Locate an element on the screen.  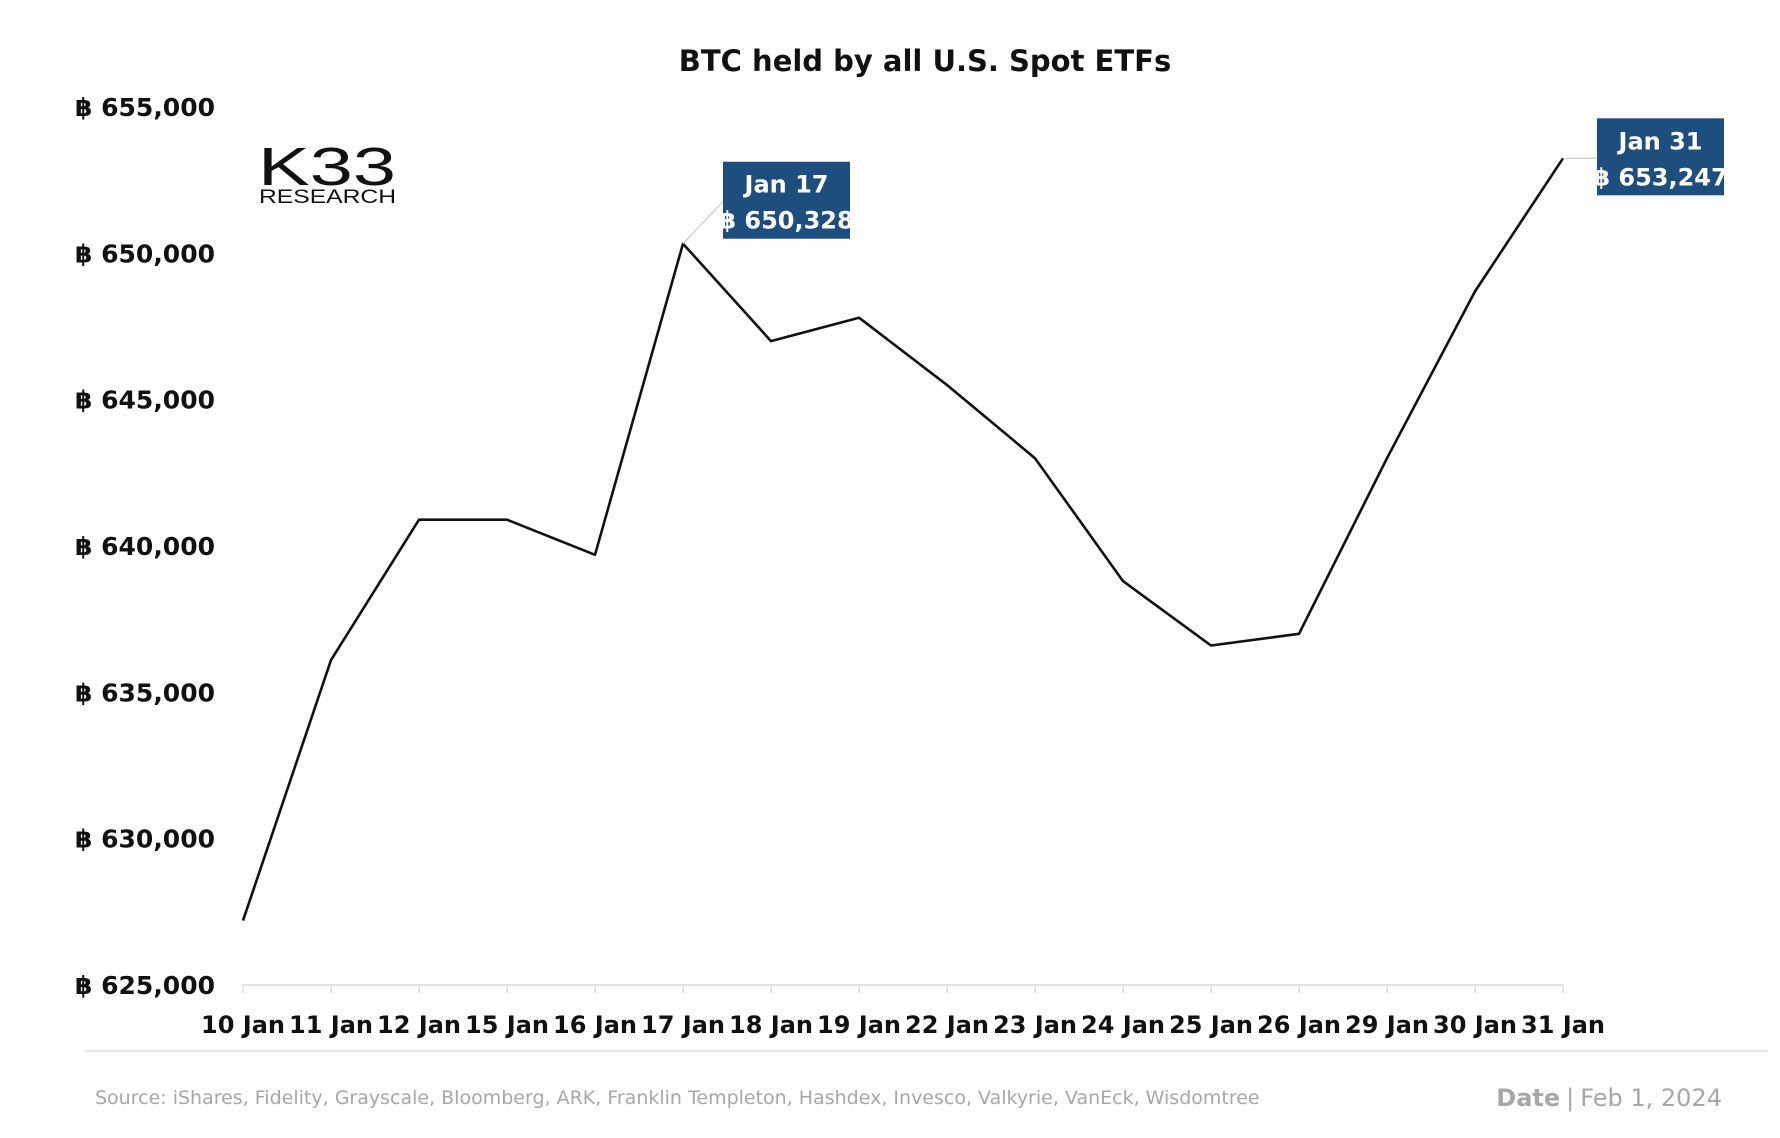
logo-wordmark: K33 is located at coordinates (327, 167).